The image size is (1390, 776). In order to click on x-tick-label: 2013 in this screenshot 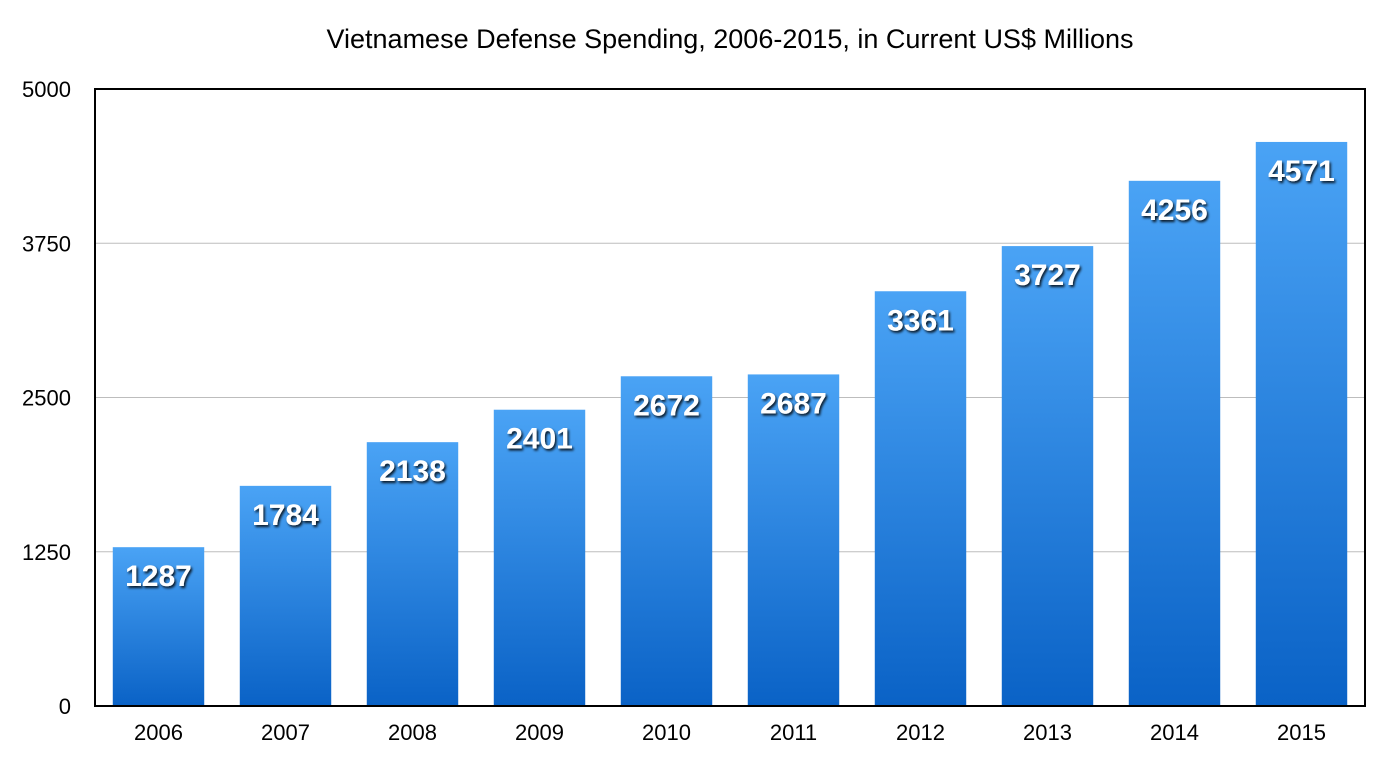, I will do `click(1047, 732)`.